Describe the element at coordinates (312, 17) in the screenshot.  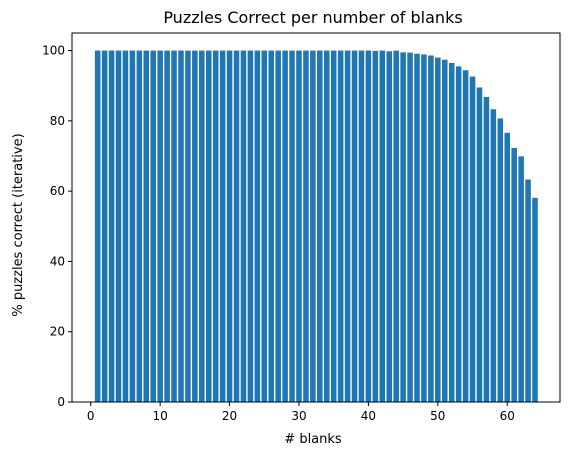
I see `chart-title: Puzzles Correct per number of blanks` at that location.